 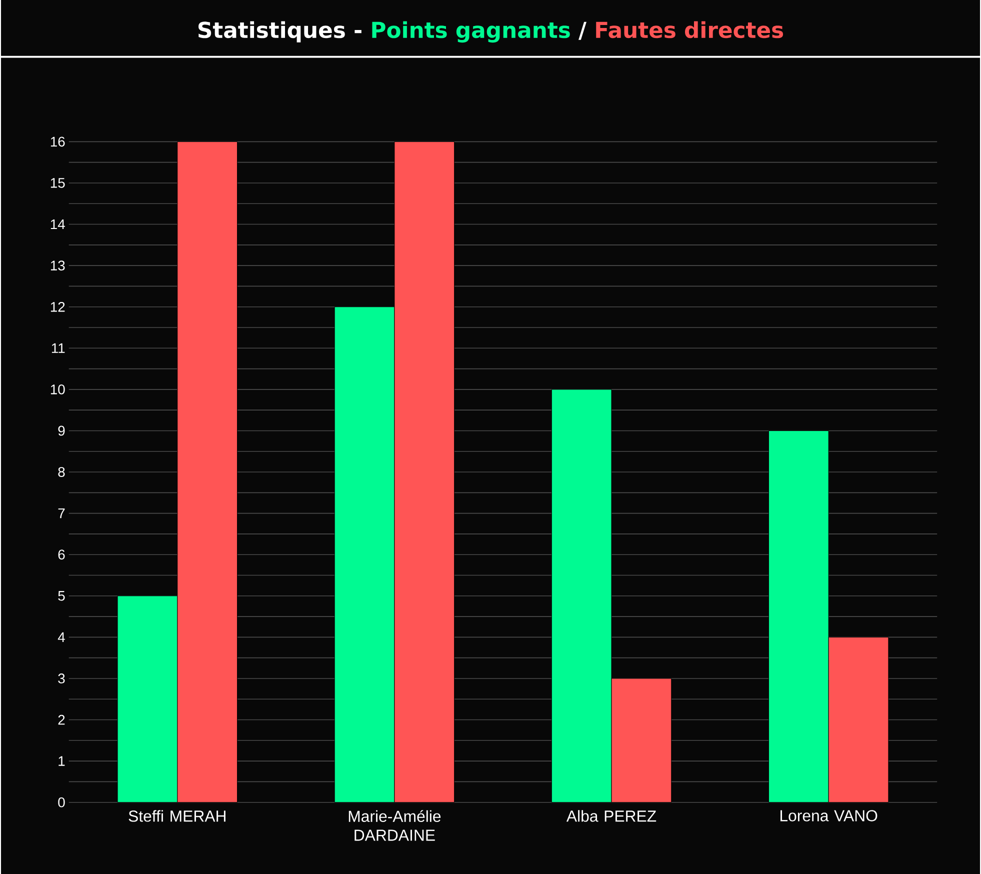 I want to click on y-tick-label: 6, so click(x=61, y=555).